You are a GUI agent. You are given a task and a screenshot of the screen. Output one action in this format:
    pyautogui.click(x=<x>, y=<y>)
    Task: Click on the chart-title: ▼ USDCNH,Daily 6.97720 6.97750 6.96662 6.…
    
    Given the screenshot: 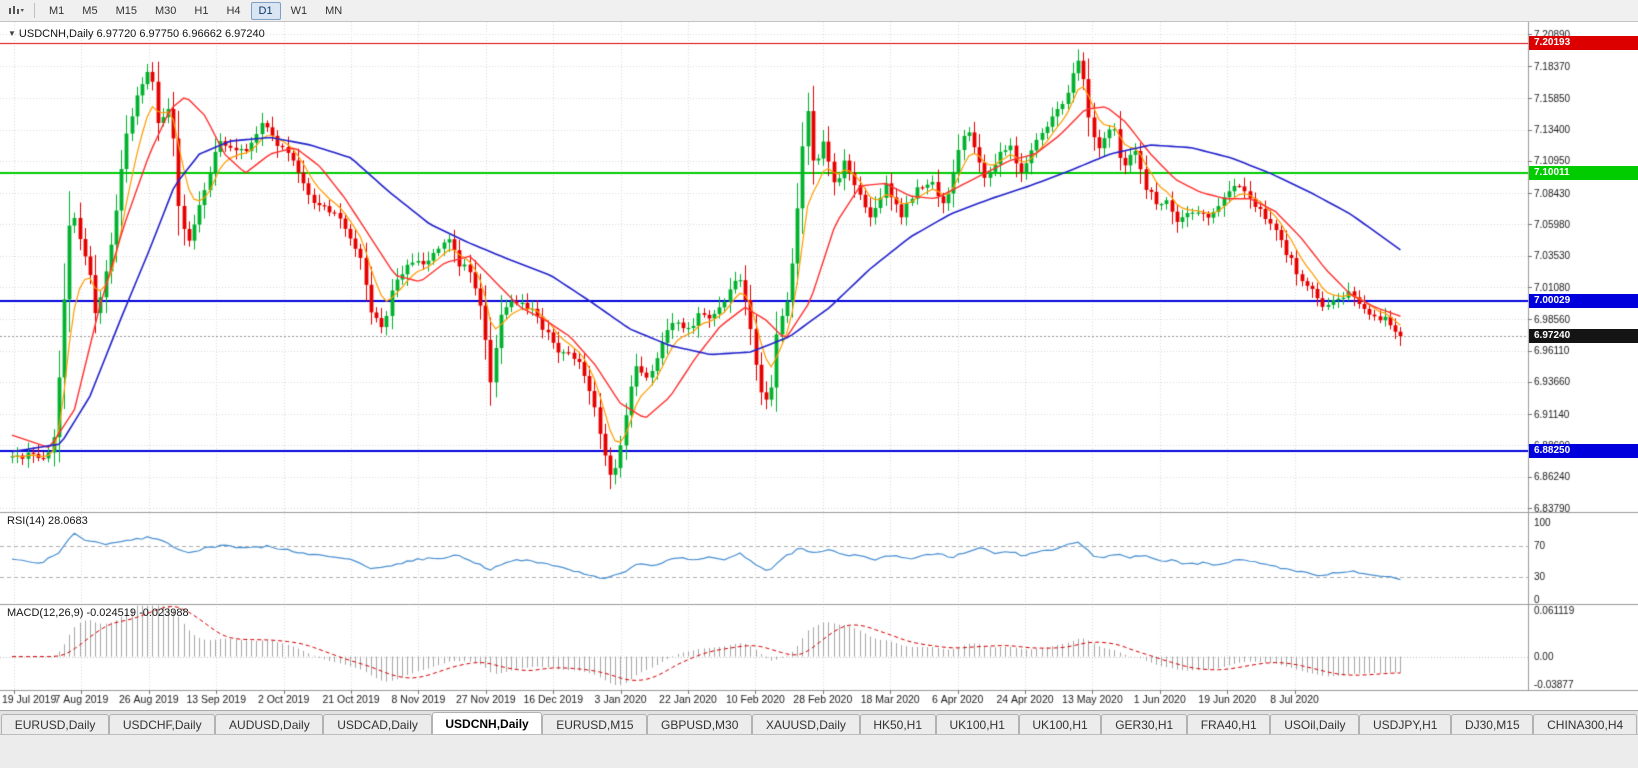 What is the action you would take?
    pyautogui.click(x=136, y=34)
    